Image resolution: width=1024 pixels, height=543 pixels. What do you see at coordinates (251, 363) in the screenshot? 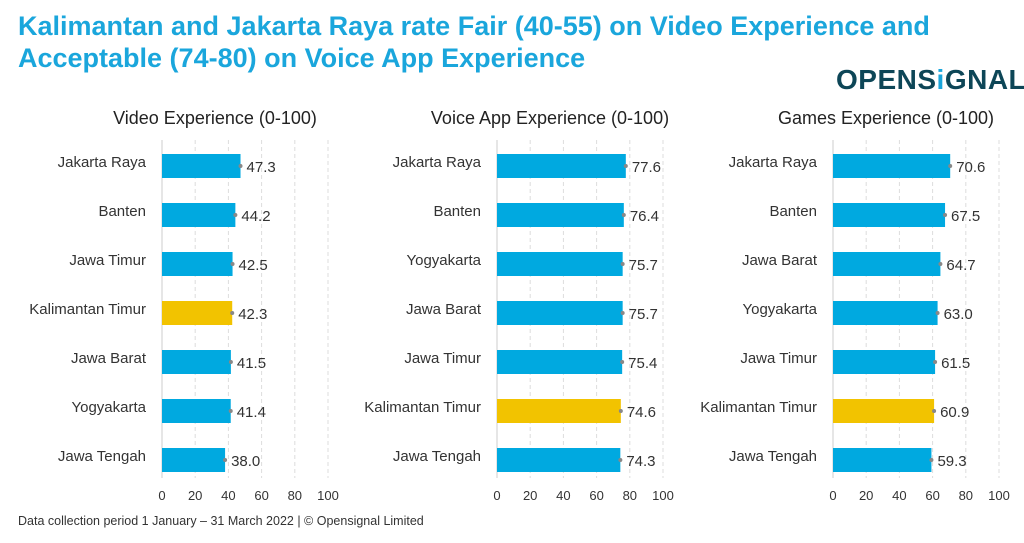
I see `data-label: 41.5` at bounding box center [251, 363].